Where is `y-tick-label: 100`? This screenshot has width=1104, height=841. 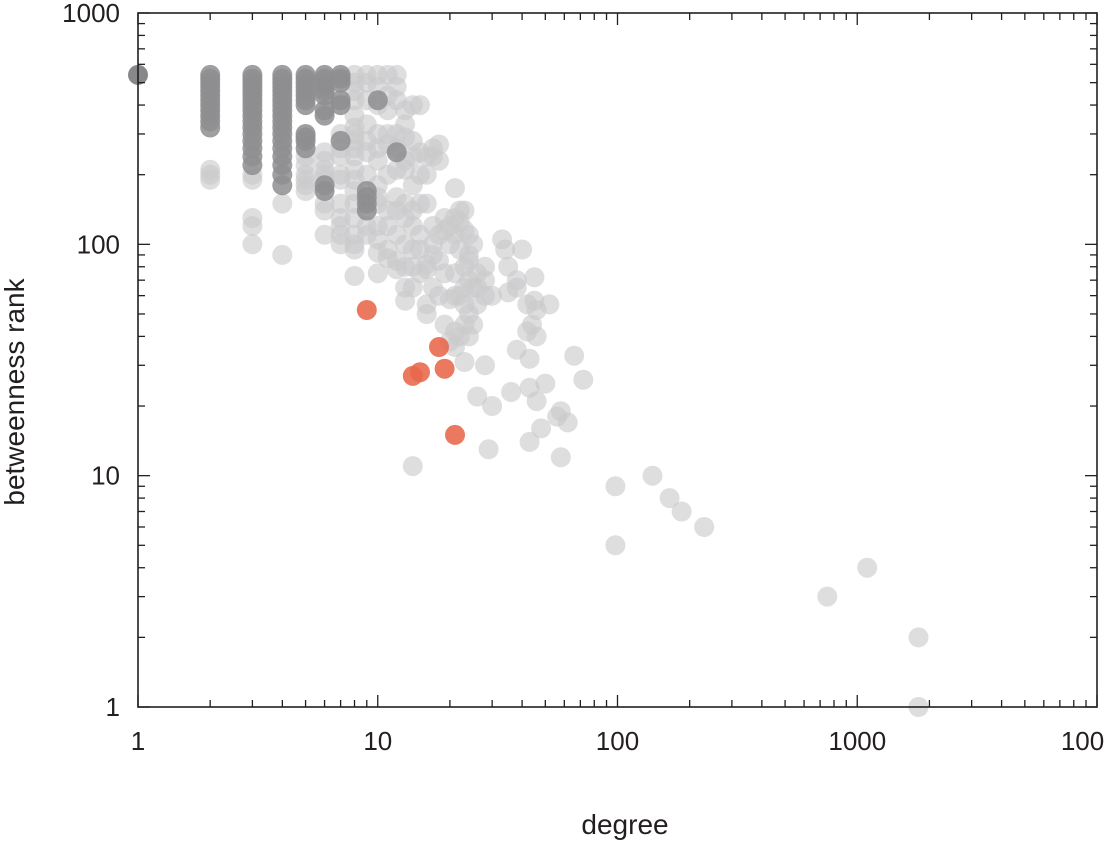 y-tick-label: 100 is located at coordinates (98, 244).